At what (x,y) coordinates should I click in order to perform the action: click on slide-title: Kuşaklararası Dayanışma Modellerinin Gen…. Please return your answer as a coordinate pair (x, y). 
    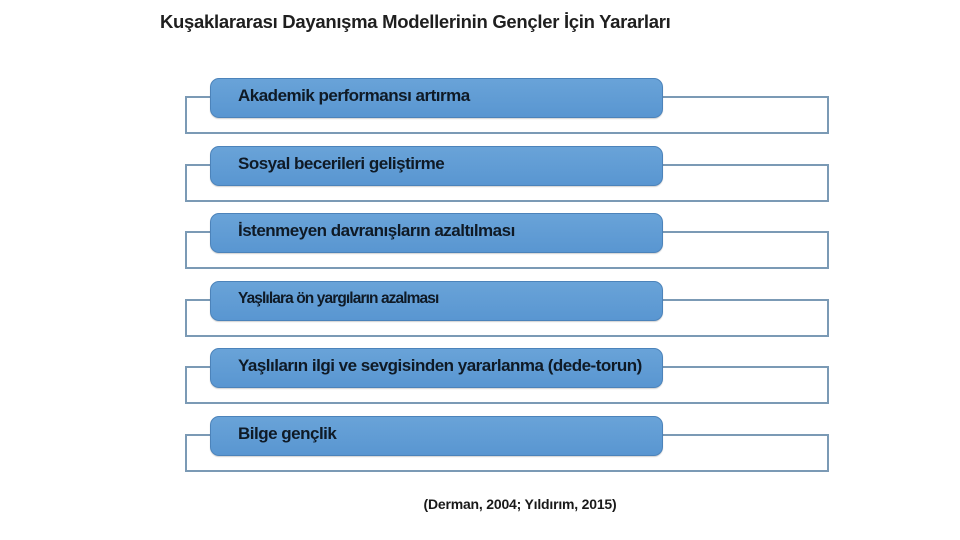
    Looking at the image, I should click on (415, 21).